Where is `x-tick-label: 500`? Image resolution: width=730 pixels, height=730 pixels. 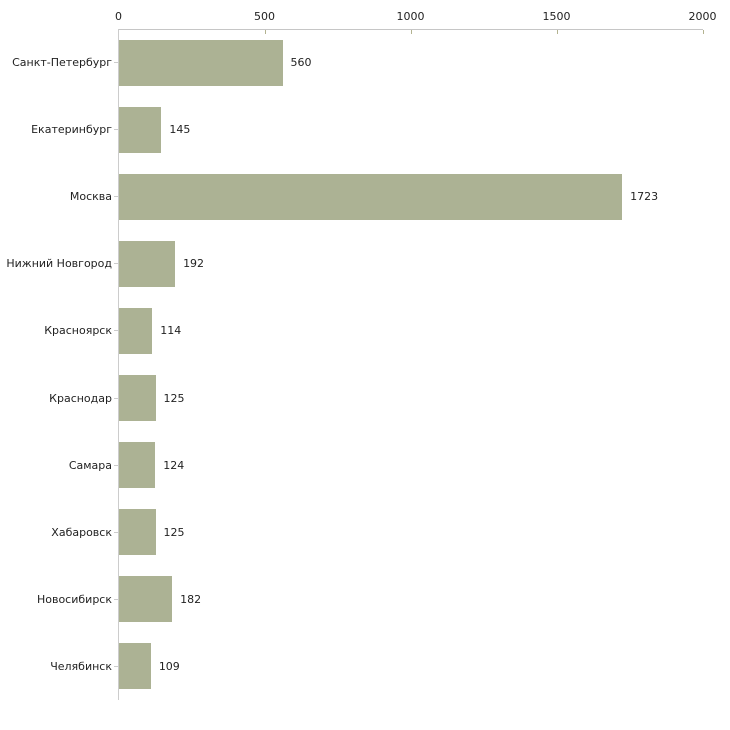 x-tick-label: 500 is located at coordinates (264, 16).